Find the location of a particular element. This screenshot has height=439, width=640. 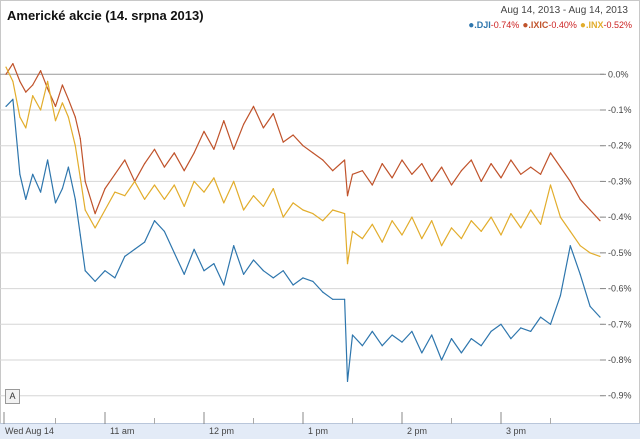

legend-item: ●.DJI-0.74% is located at coordinates (493, 25).